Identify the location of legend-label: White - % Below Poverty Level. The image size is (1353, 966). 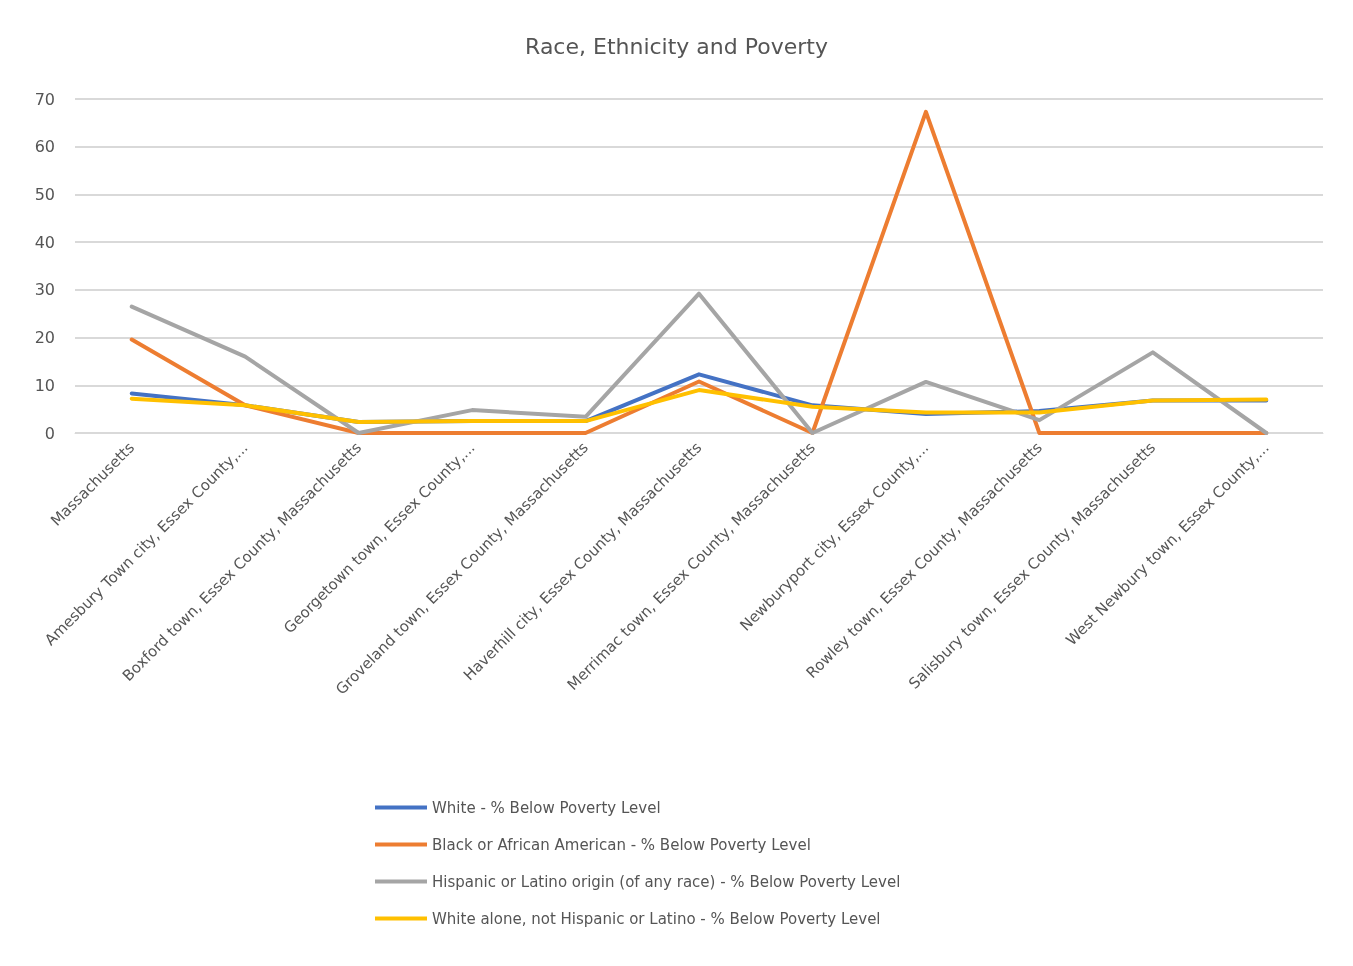
(546, 807).